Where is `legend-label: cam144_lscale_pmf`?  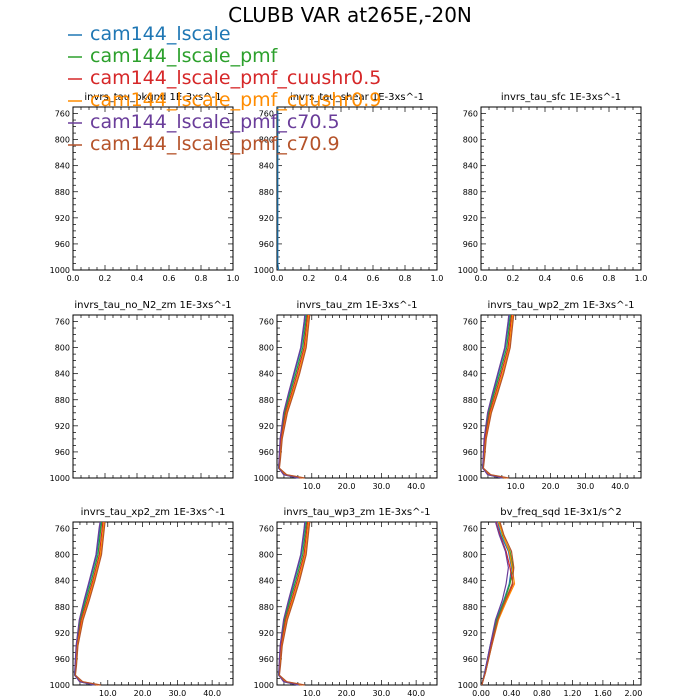
legend-label: cam144_lscale_pmf is located at coordinates (184, 56).